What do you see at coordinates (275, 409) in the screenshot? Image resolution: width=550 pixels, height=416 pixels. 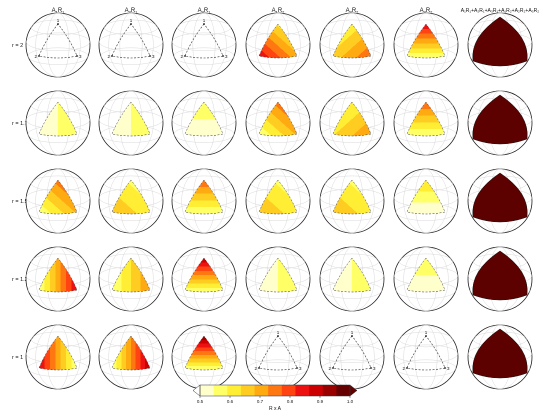 I see `colorbar-label: R x A` at bounding box center [275, 409].